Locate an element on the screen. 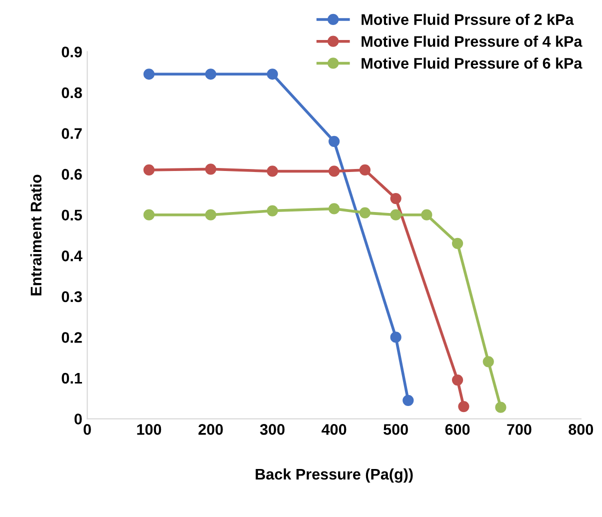 The height and width of the screenshot is (517, 602). y-tick-label: 0.9 is located at coordinates (72, 52).